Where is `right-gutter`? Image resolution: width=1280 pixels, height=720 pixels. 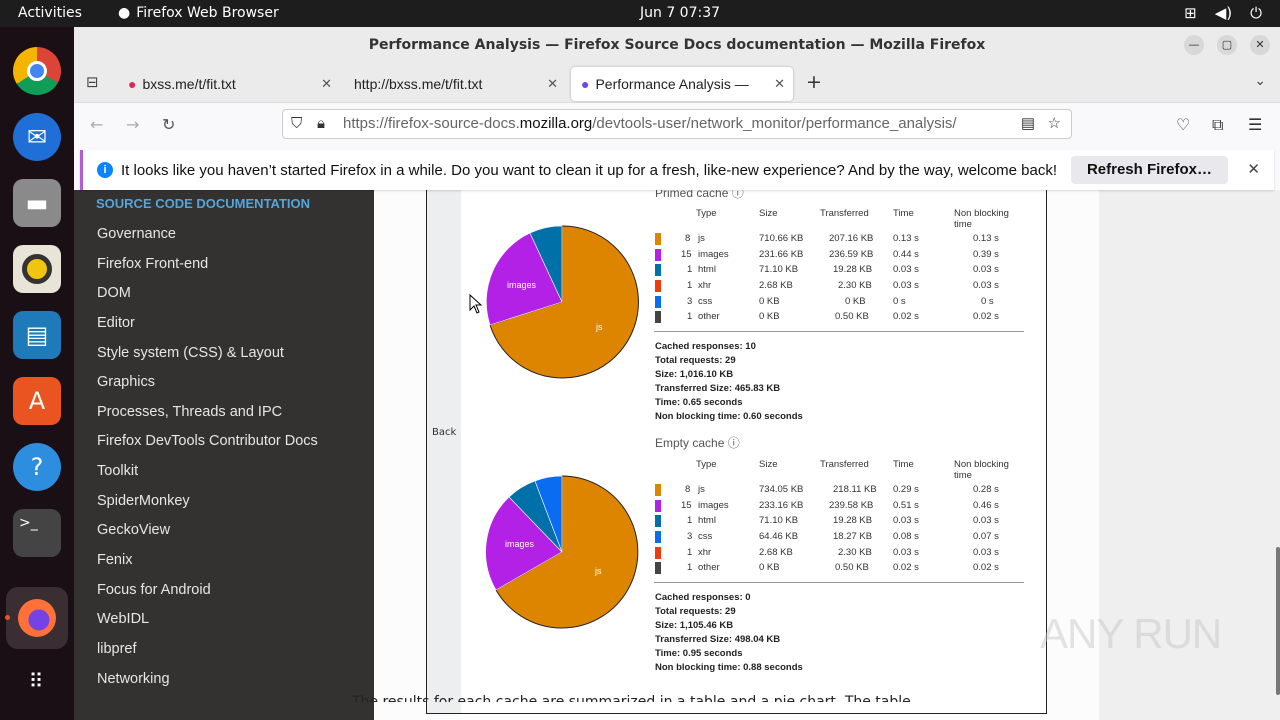
right-gutter is located at coordinates (1189, 455).